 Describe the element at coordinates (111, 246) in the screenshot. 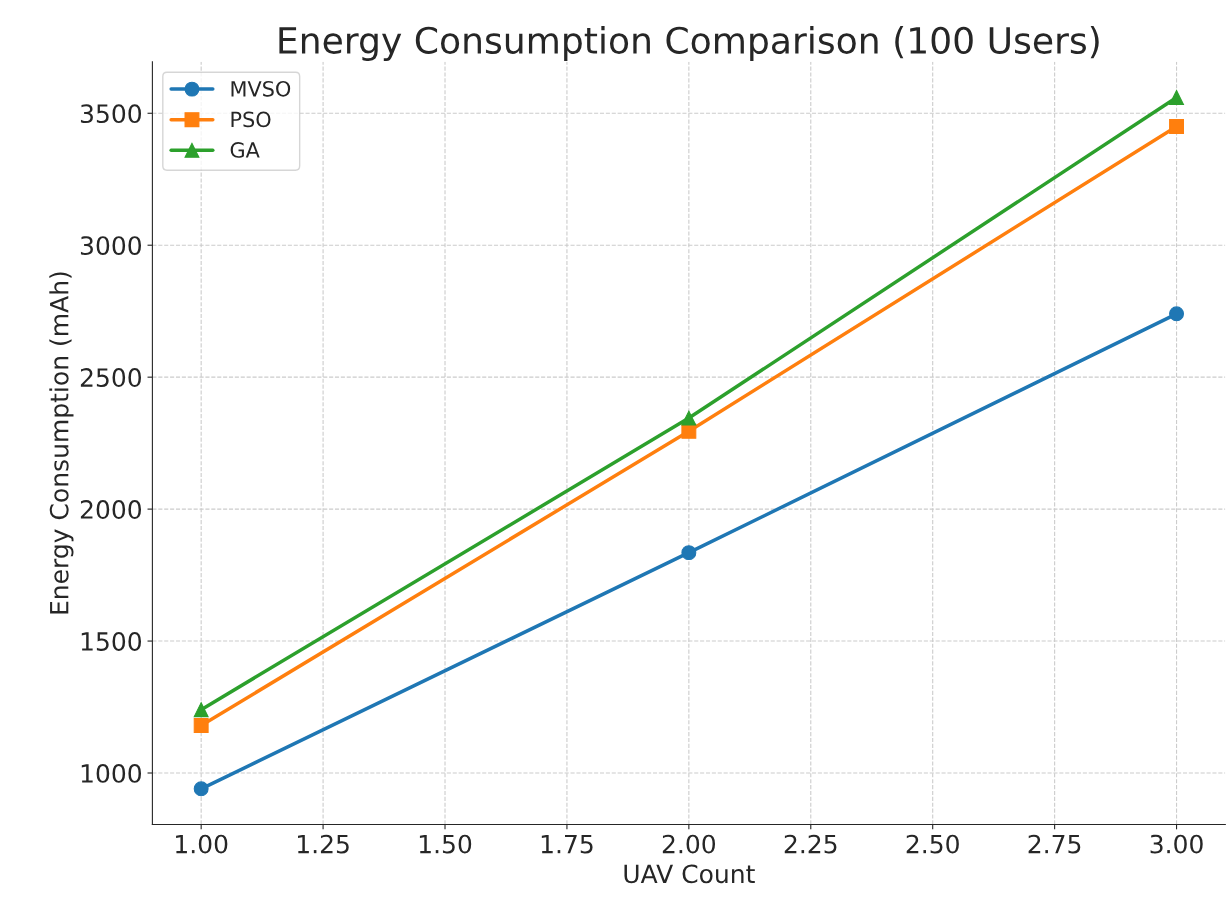

I see `y-tick-label: 3000` at that location.